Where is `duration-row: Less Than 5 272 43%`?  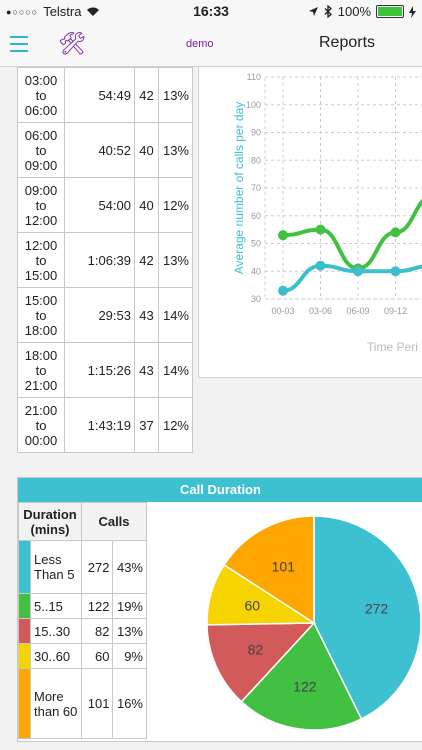
duration-row: Less Than 5 272 43% is located at coordinates (82, 567).